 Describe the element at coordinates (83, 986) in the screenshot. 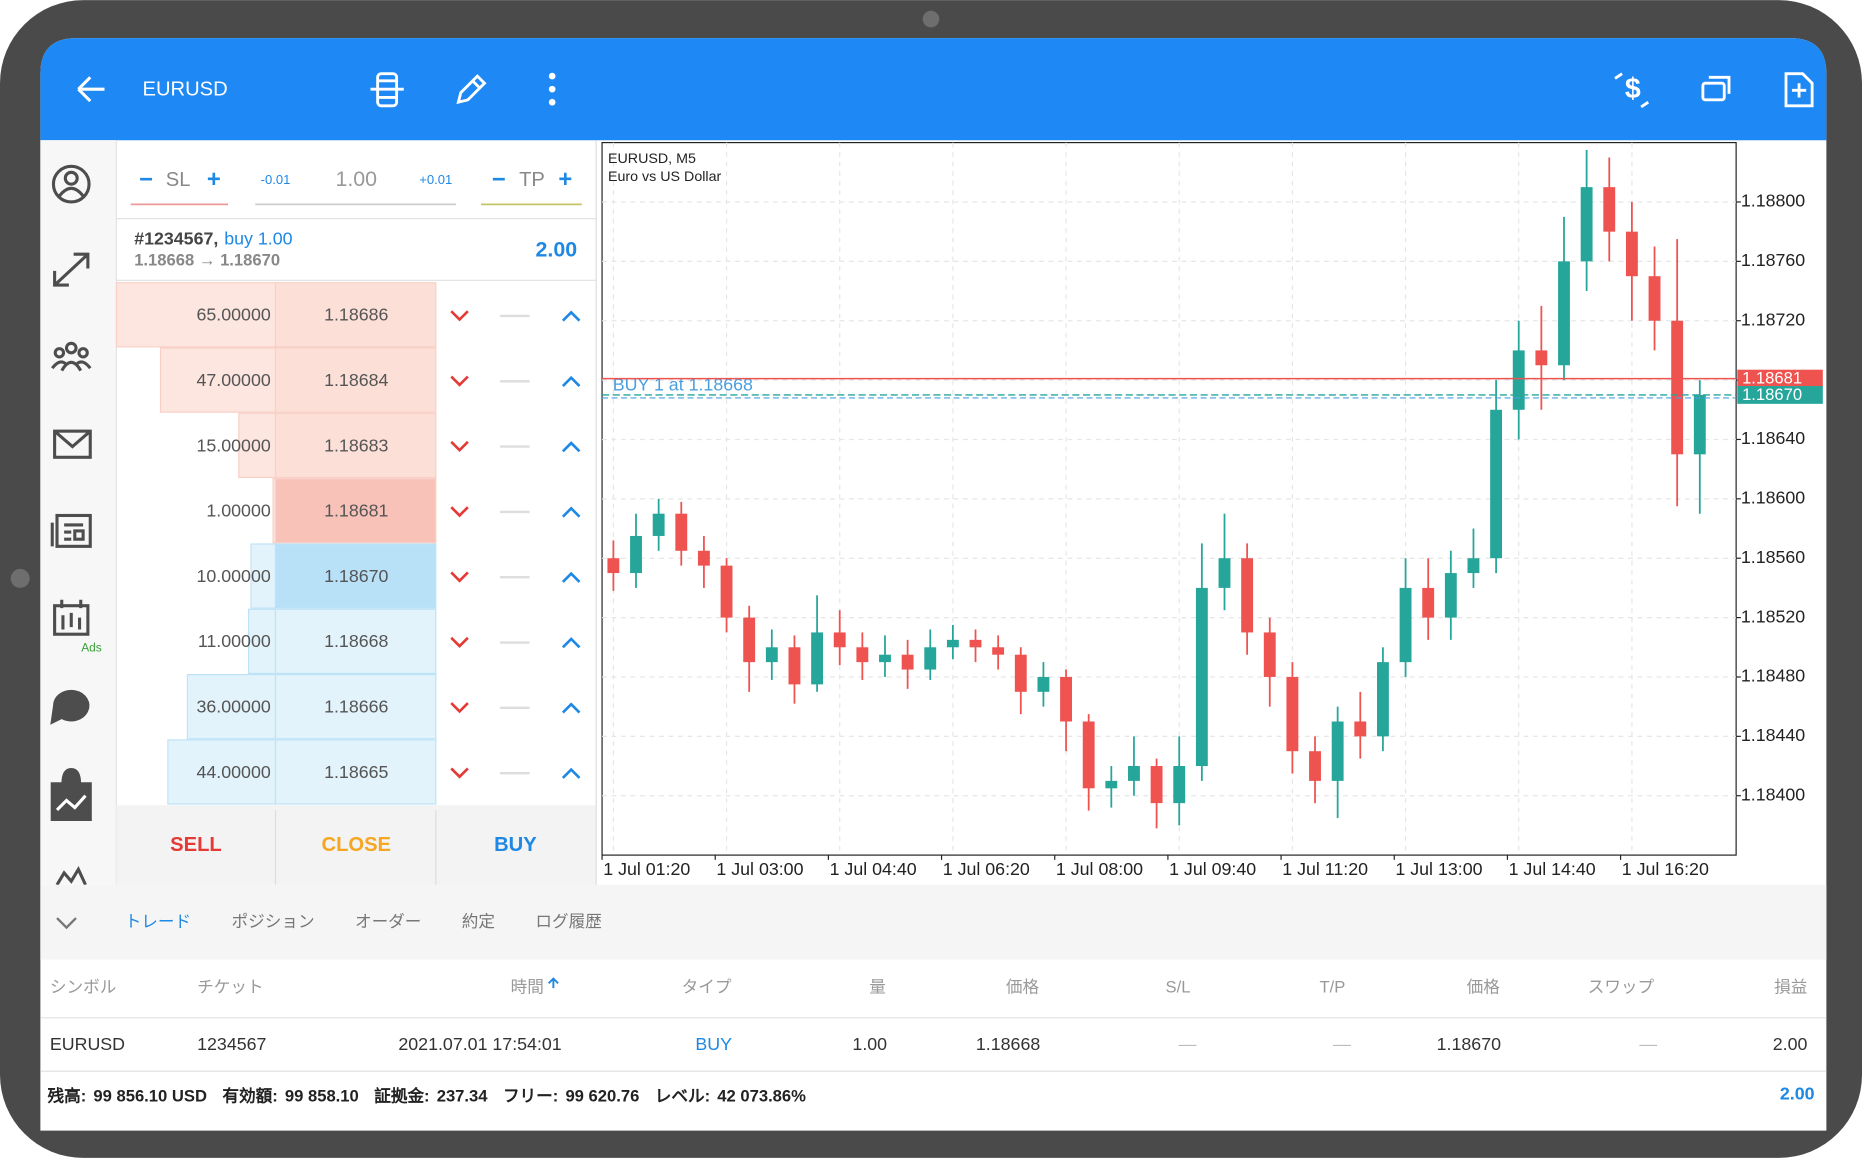

I see `column-header: シンボル` at that location.